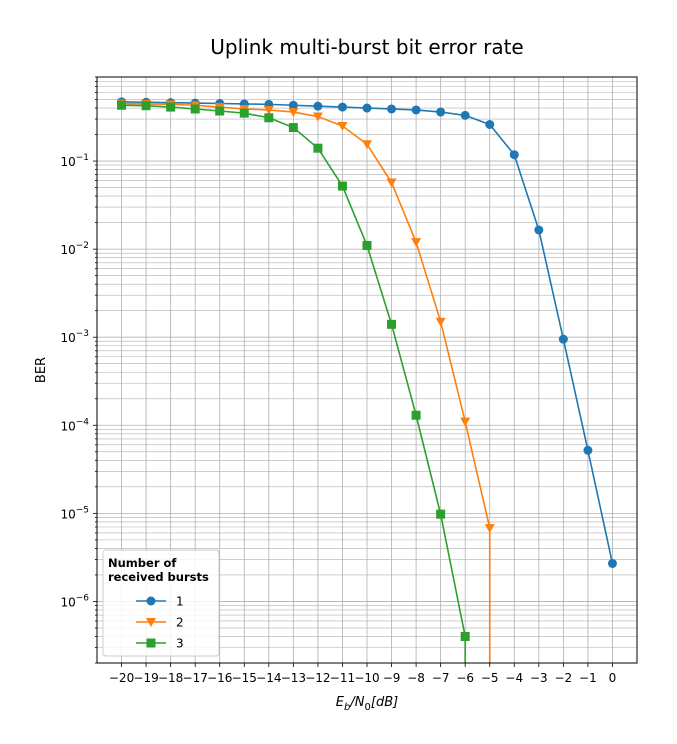 This screenshot has height=744, width=677. Describe the element at coordinates (158, 577) in the screenshot. I see `legend-title: received bursts` at that location.